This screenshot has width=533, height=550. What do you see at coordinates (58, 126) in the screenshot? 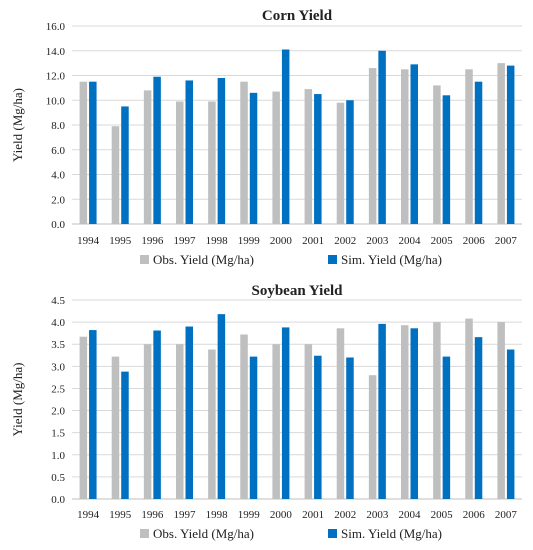
I see `y-tick-label: 8.0` at bounding box center [58, 126].